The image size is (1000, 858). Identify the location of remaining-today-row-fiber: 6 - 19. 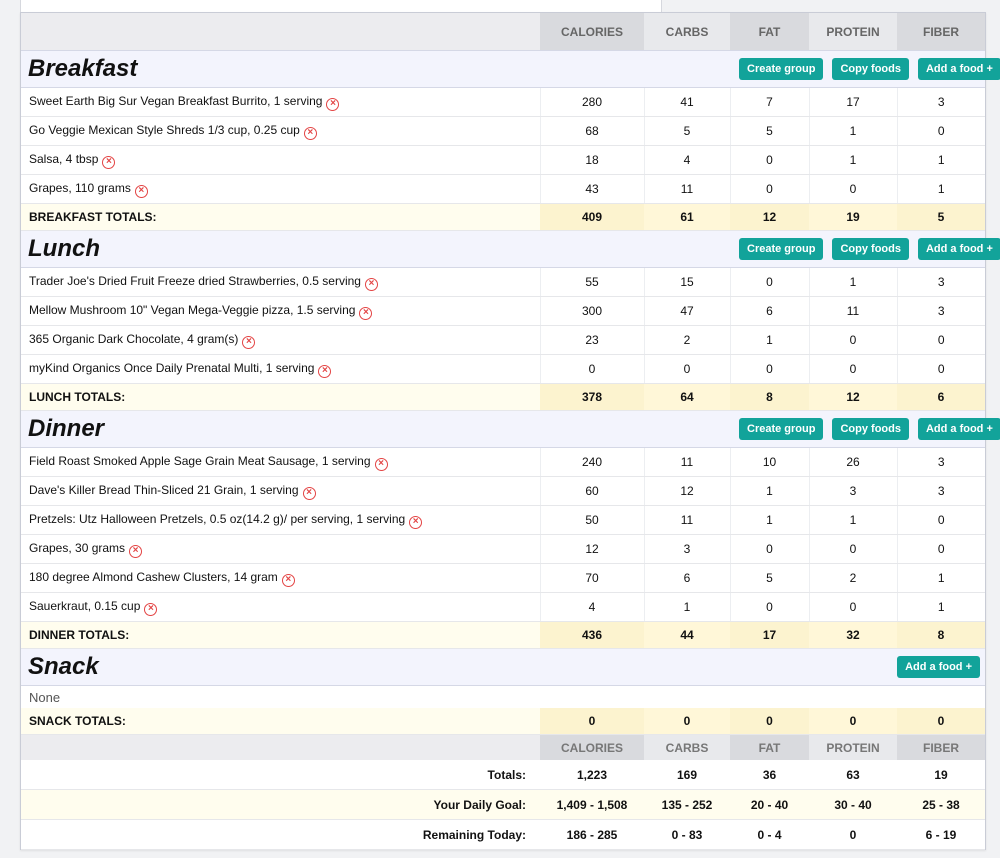
(941, 834).